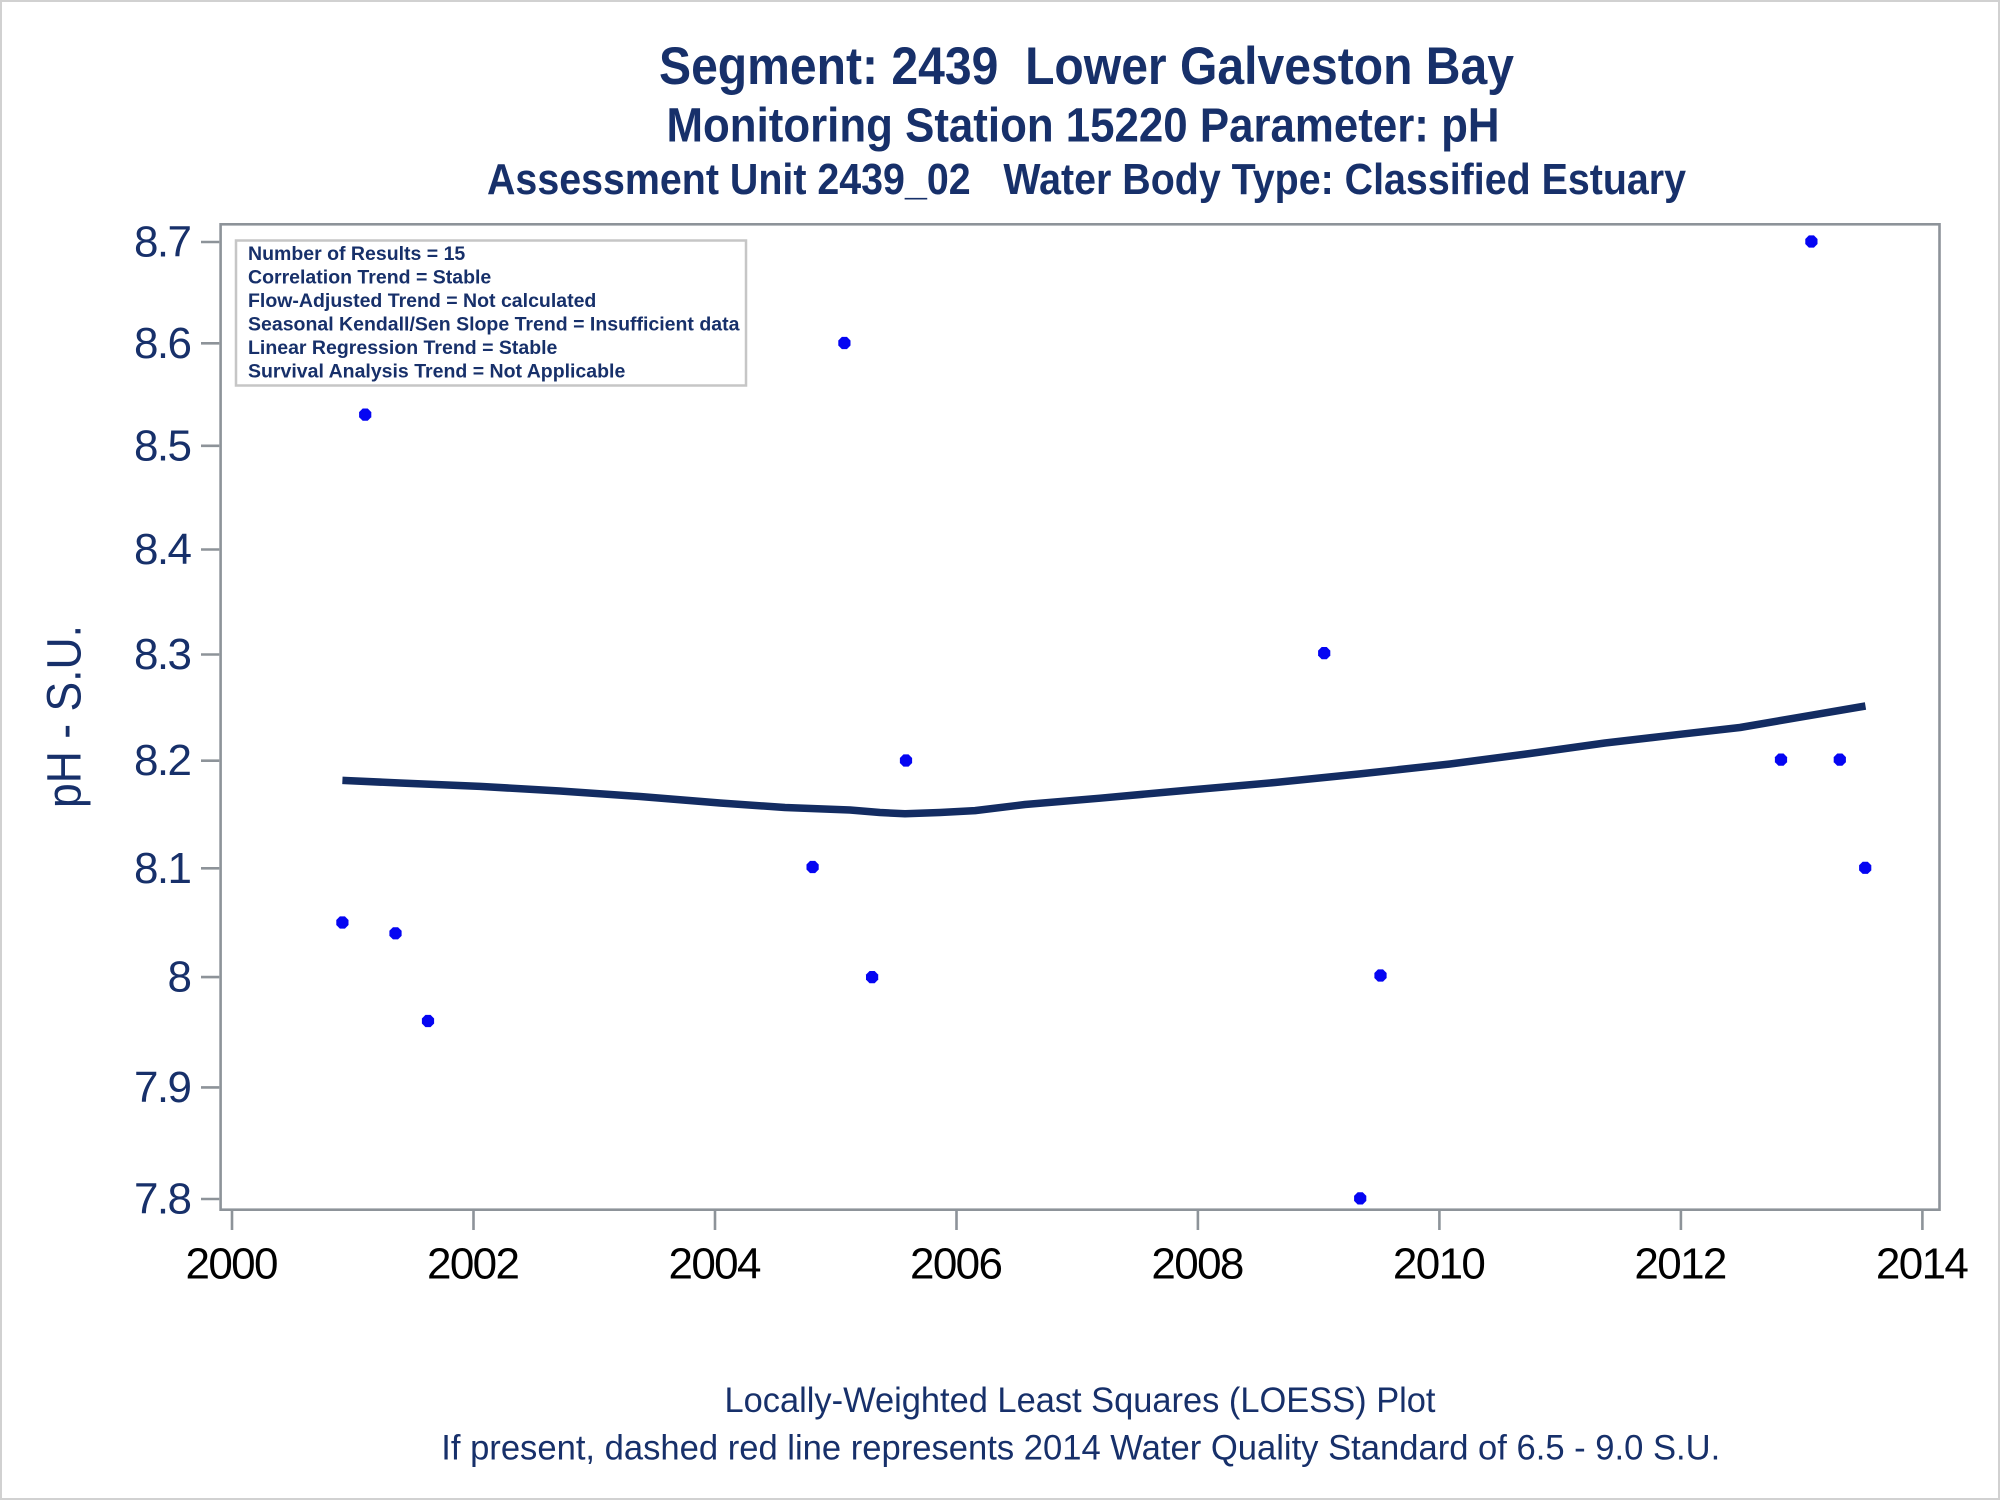 This screenshot has height=1505, width=2000. What do you see at coordinates (422, 301) in the screenshot?
I see `svg-text:Flow-Adjusted Trend = Not calc: Flow-Adjusted Trend = Not calculated` at bounding box center [422, 301].